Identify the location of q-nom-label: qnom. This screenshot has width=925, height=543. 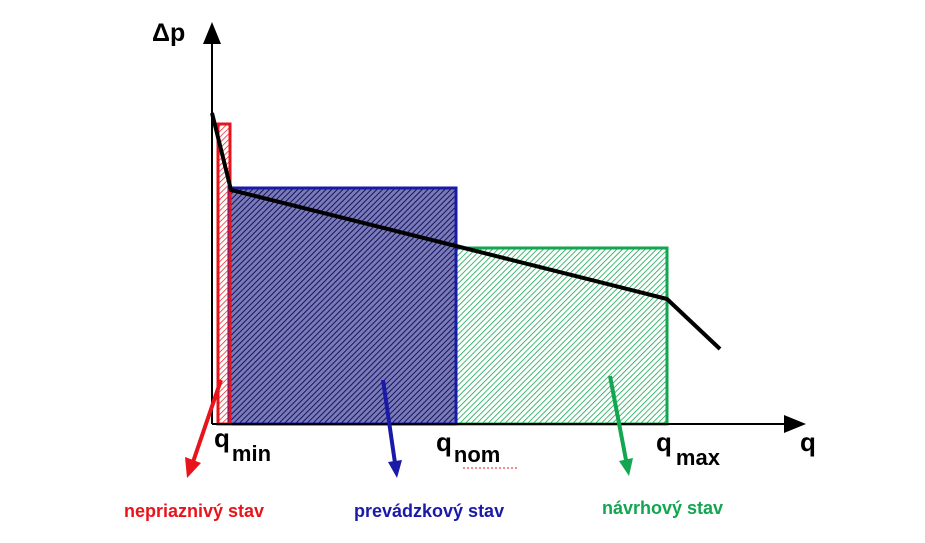
(468, 447).